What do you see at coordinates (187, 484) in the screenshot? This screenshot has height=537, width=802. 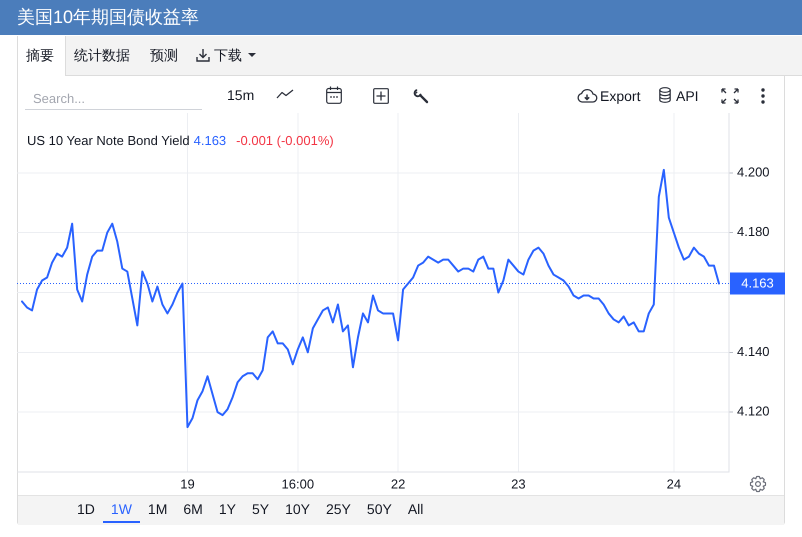 I see `x-tick-label: 19` at bounding box center [187, 484].